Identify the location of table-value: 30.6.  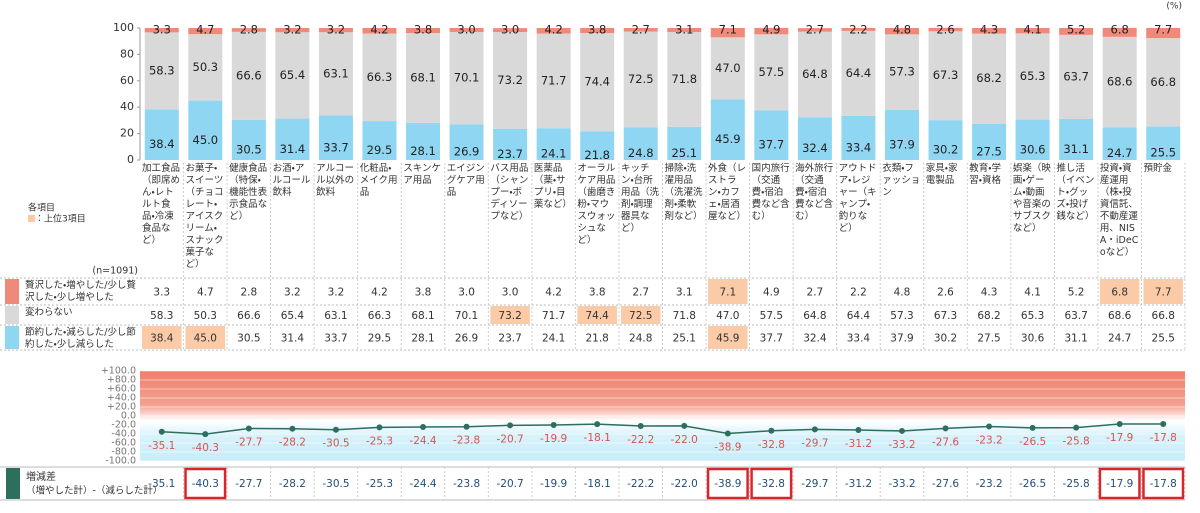
(1033, 339).